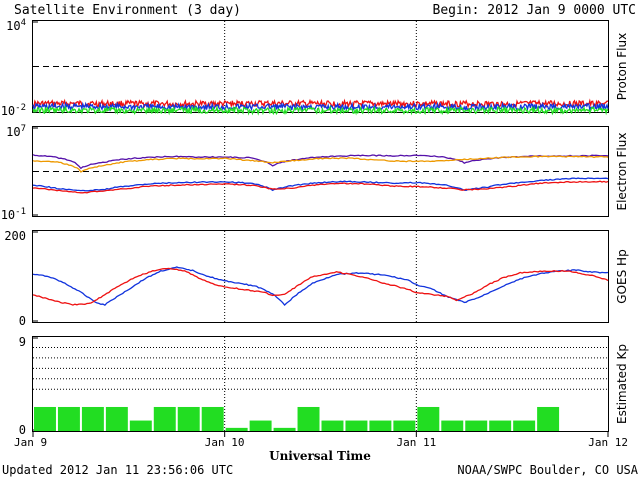 The image size is (640, 480). I want to click on x-tick-label: Jan 9, so click(30, 442).